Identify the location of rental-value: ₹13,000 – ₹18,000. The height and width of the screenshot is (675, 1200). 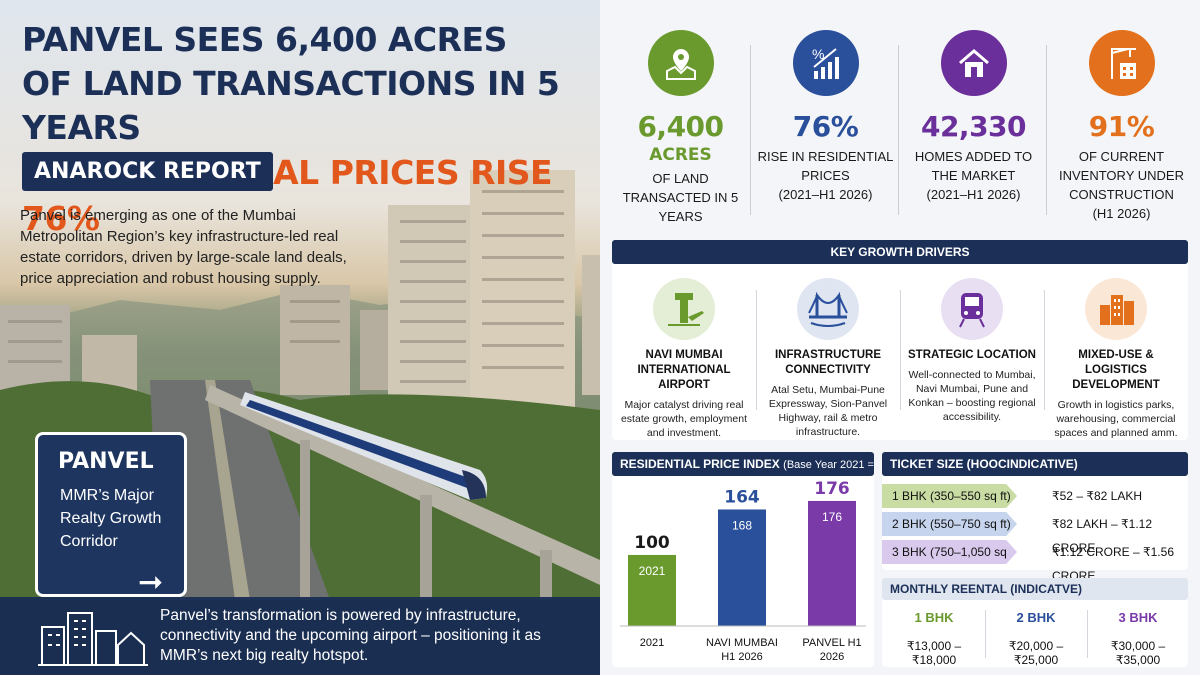
(934, 653).